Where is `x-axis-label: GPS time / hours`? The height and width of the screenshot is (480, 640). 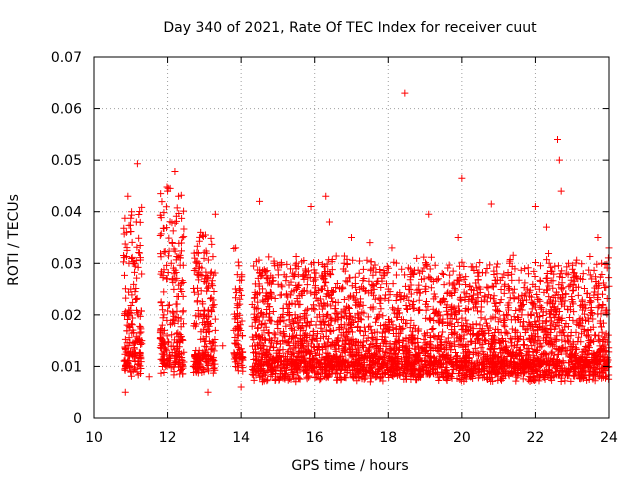
x-axis-label: GPS time / hours is located at coordinates (349, 466).